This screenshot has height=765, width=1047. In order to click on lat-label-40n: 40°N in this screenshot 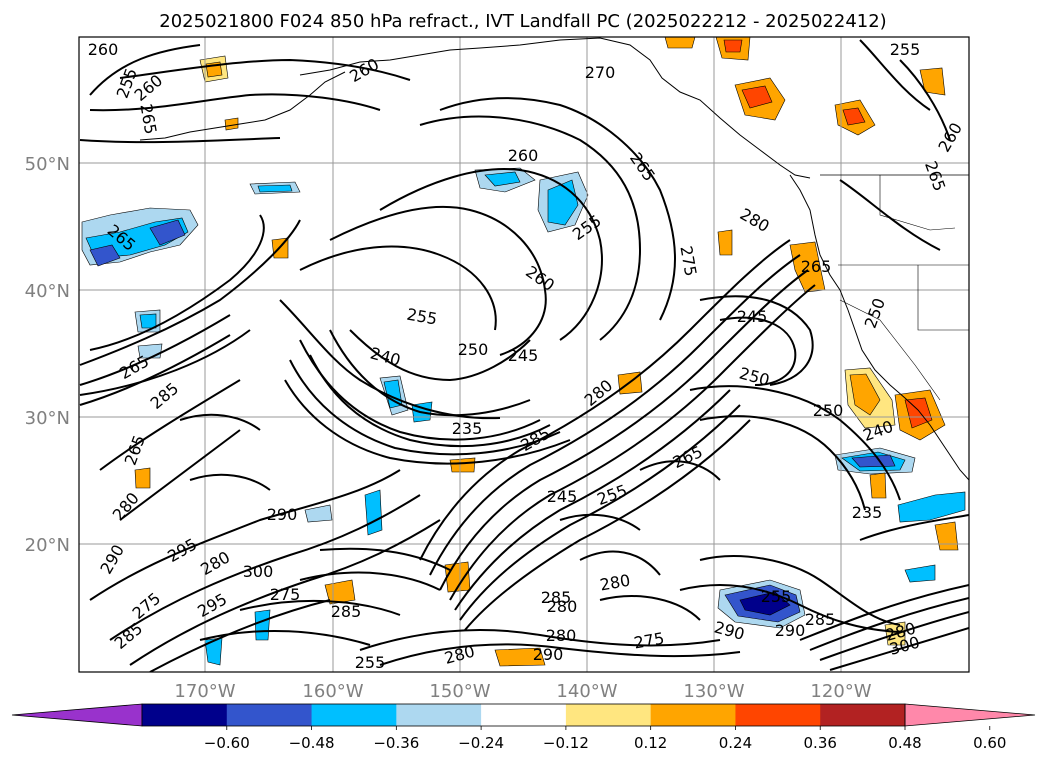, I will do `click(47, 291)`.